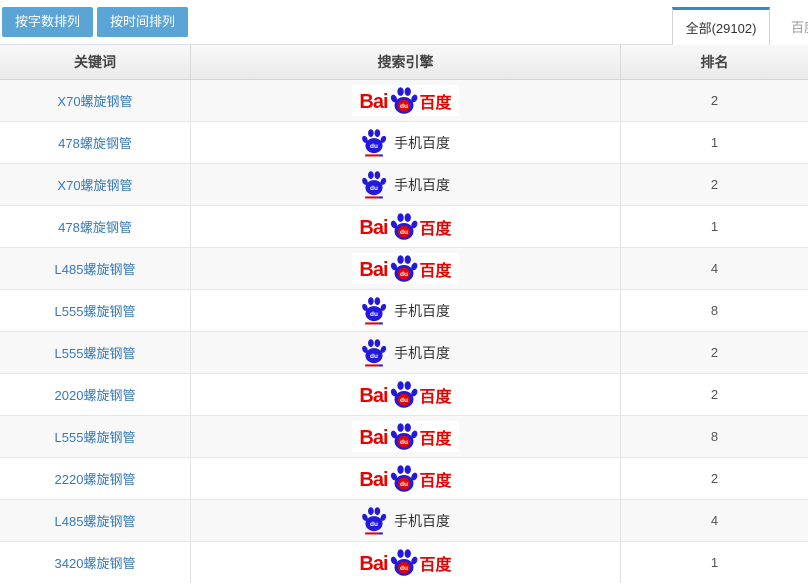 The width and height of the screenshot is (808, 583). I want to click on keyword-link: 2220螺旋钢管, so click(95, 479).